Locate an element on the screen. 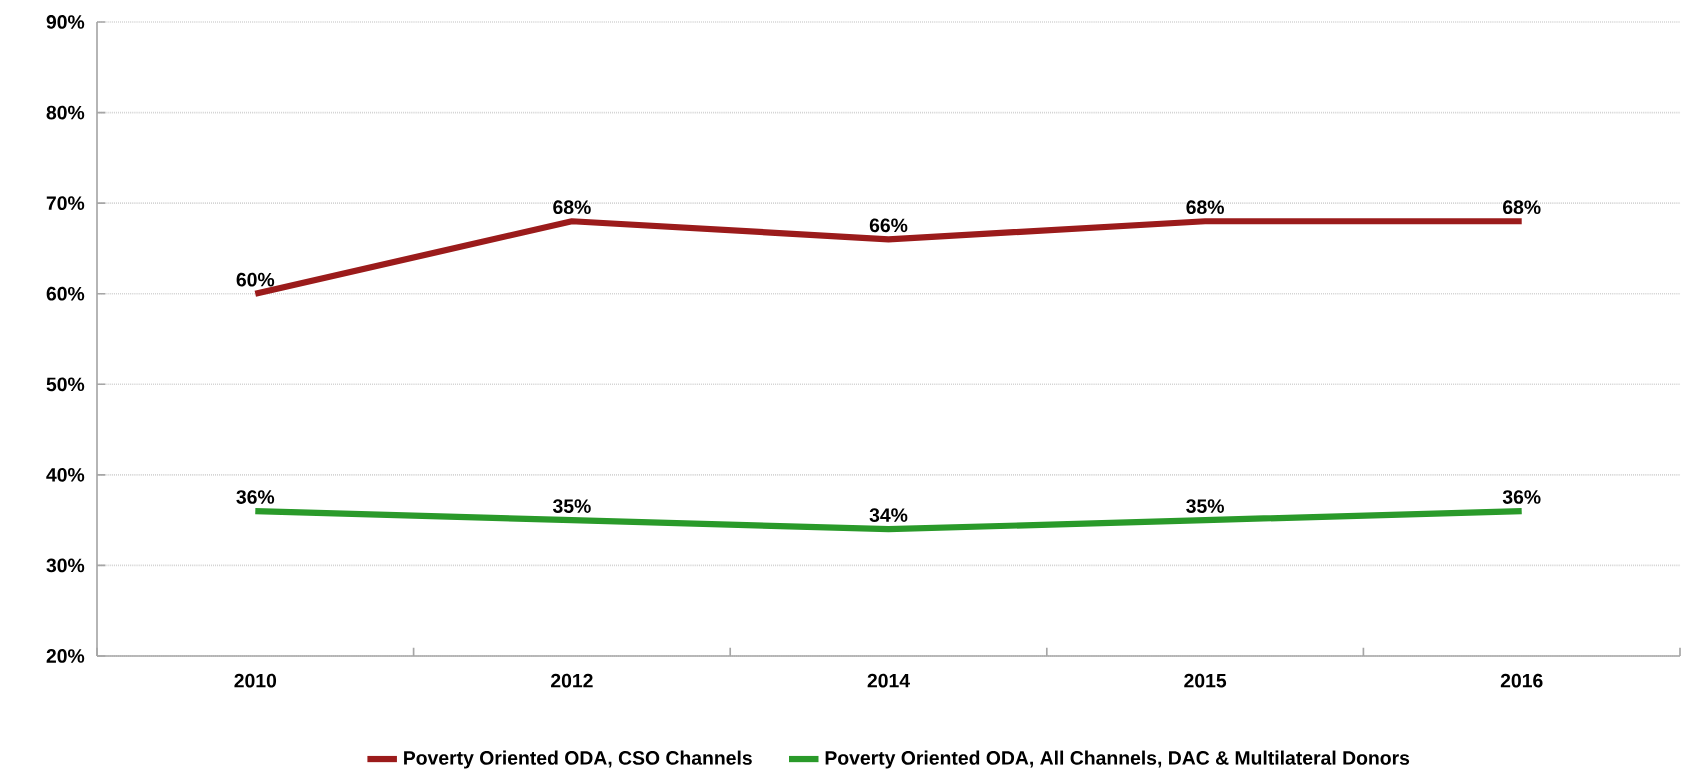 This screenshot has height=775, width=1694. x-tick-label: 2016 is located at coordinates (1521, 680).